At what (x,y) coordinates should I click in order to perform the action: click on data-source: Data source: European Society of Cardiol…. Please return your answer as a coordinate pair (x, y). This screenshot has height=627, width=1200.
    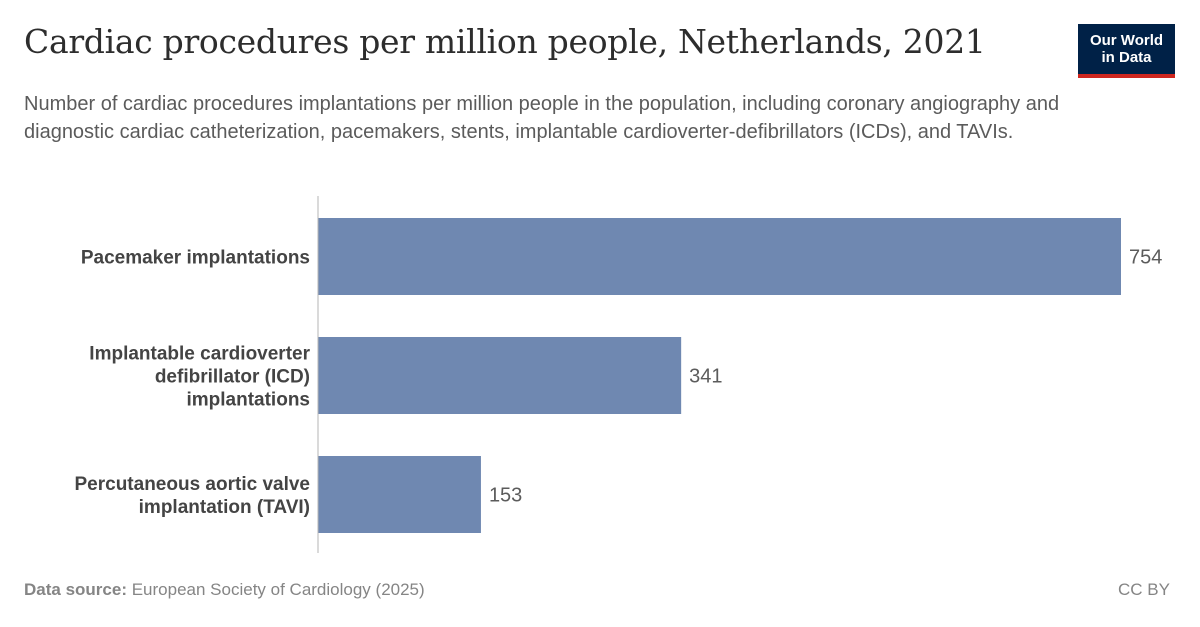
    Looking at the image, I should click on (224, 590).